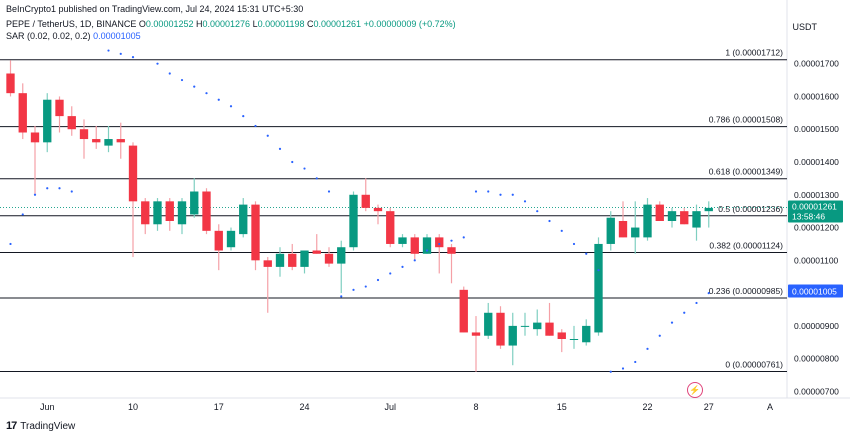 The image size is (850, 436). Describe the element at coordinates (770, 407) in the screenshot. I see `x-tick-label: A` at that location.